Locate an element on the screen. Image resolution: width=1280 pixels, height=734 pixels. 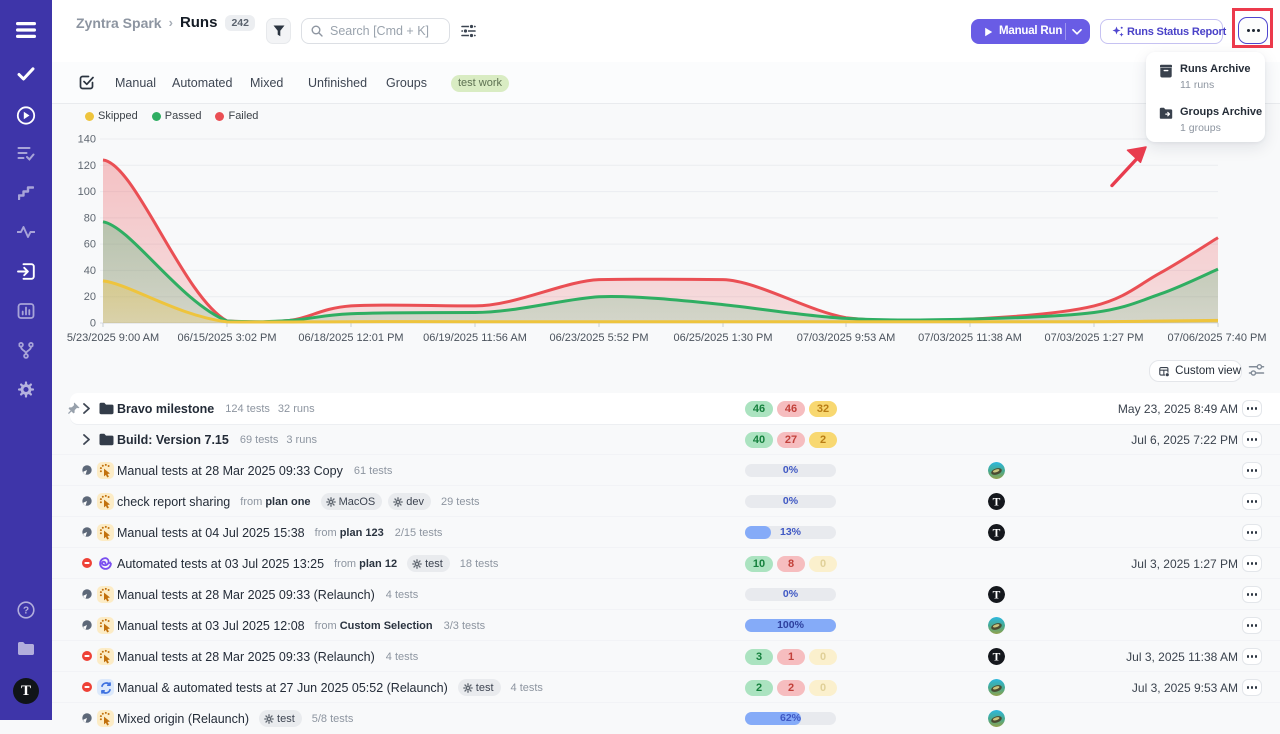
svg-text: 06/23/2025 5:52 PM is located at coordinates (598, 338).